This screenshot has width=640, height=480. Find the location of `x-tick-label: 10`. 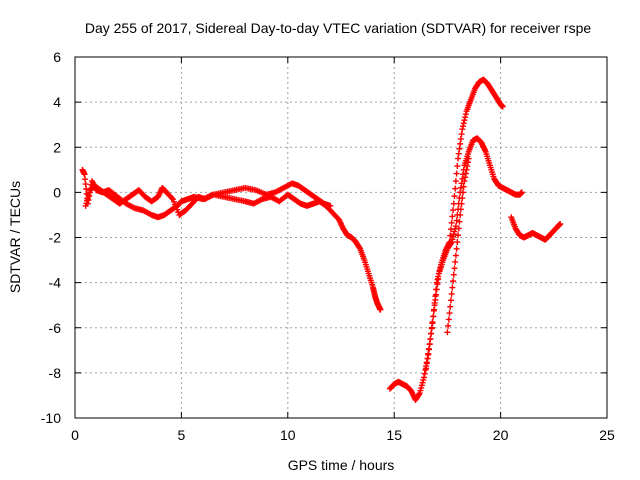

x-tick-label: 10 is located at coordinates (288, 435).